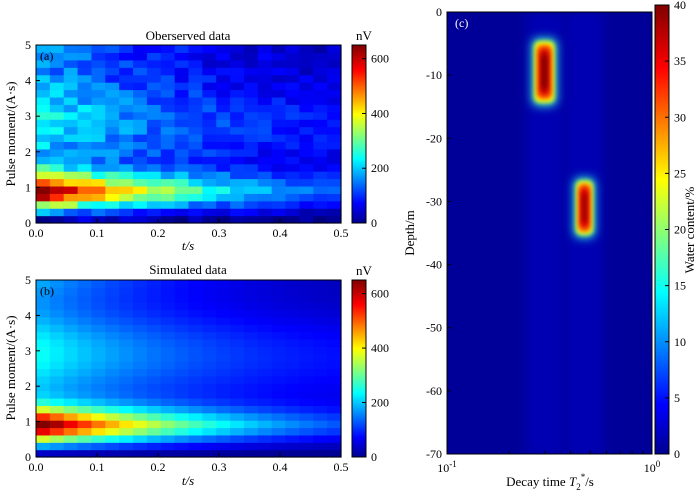 The height and width of the screenshot is (492, 700). I want to click on panel-b-xlabel: t/s, so click(188, 480).